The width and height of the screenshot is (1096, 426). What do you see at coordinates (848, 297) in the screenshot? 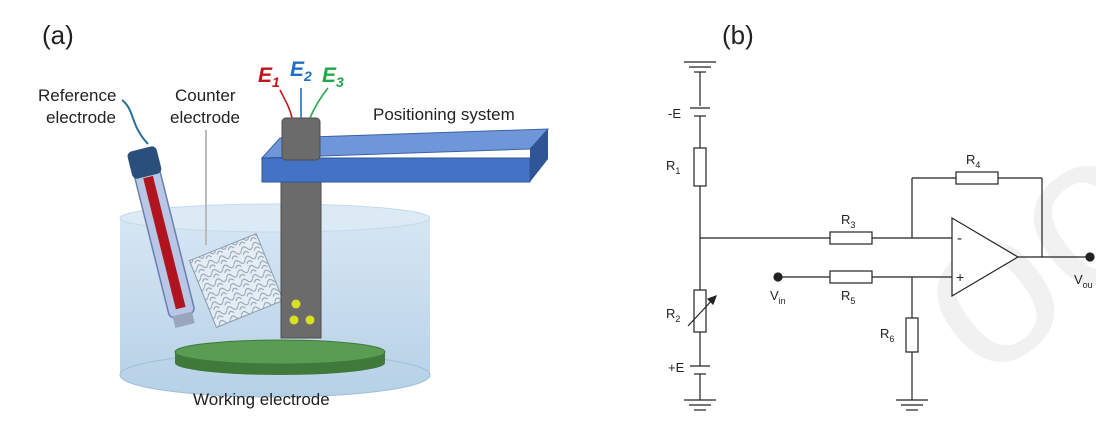
I see `r5-label: R5` at bounding box center [848, 297].